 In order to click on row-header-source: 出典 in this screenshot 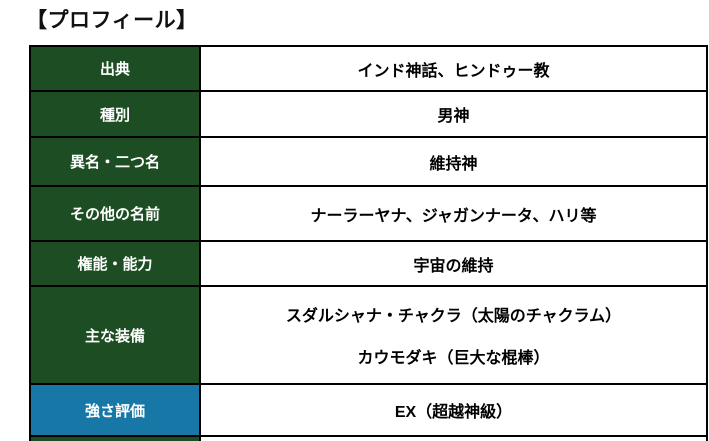, I will do `click(116, 68)`.